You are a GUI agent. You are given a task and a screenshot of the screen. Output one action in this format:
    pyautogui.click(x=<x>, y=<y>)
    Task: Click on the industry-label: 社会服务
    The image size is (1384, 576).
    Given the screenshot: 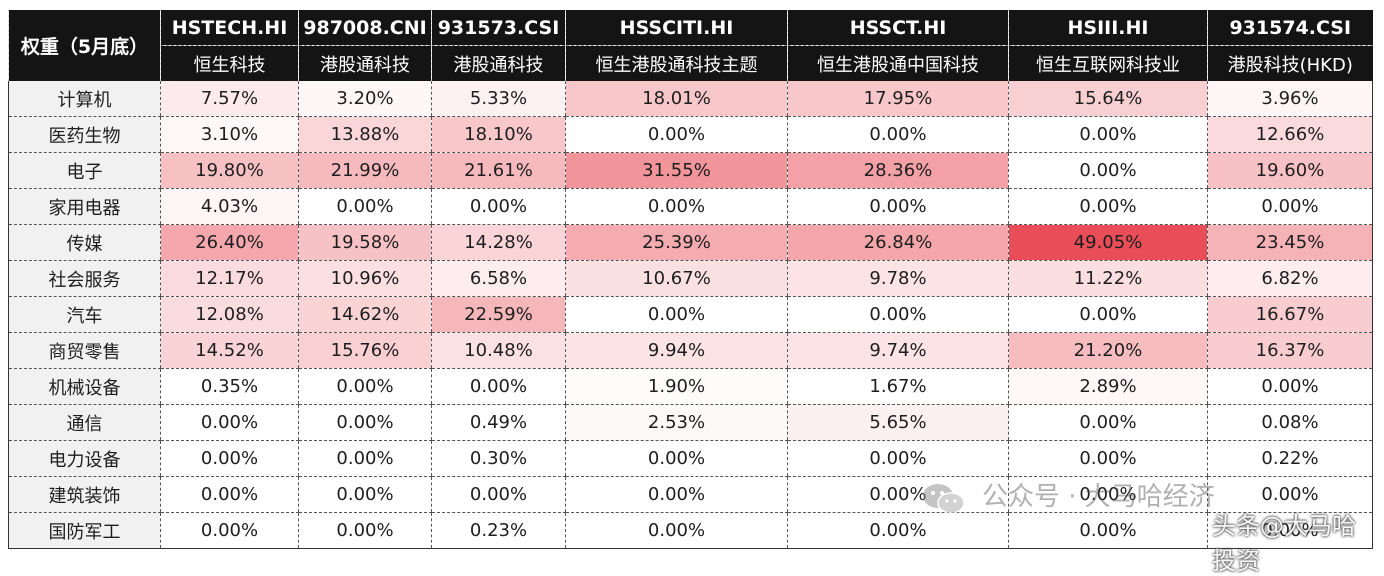 What is the action you would take?
    pyautogui.click(x=84, y=278)
    